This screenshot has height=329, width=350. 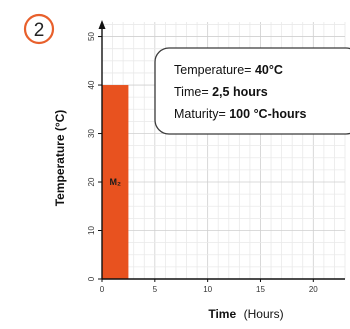 I want to click on badge-number: 2, so click(x=39, y=30).